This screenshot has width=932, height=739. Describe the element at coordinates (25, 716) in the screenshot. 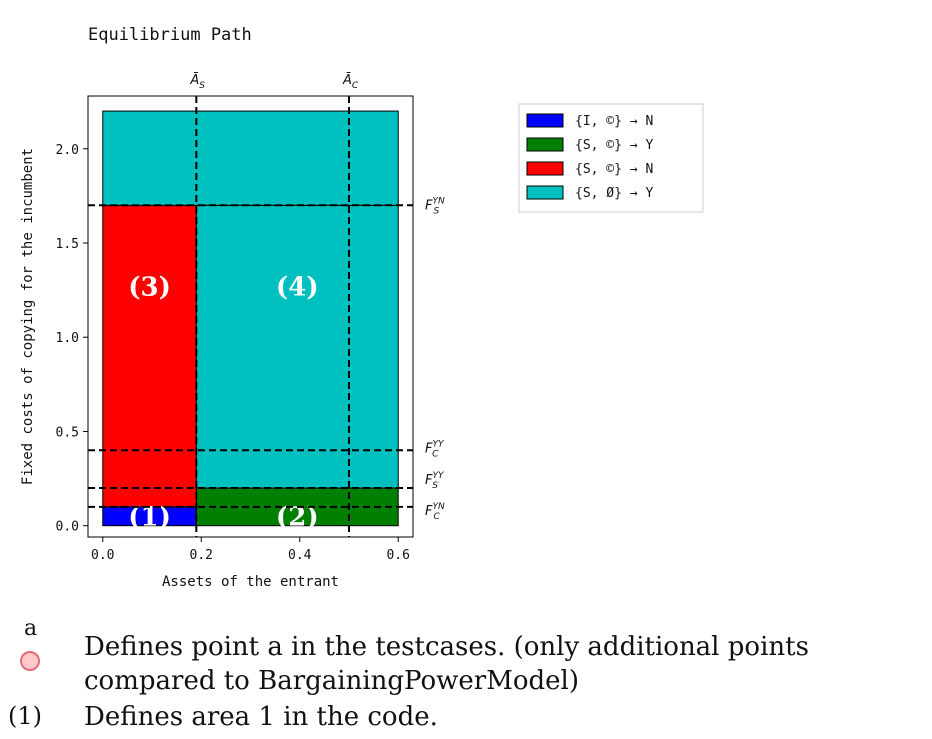

I see `area-marker-label: (1)` at that location.